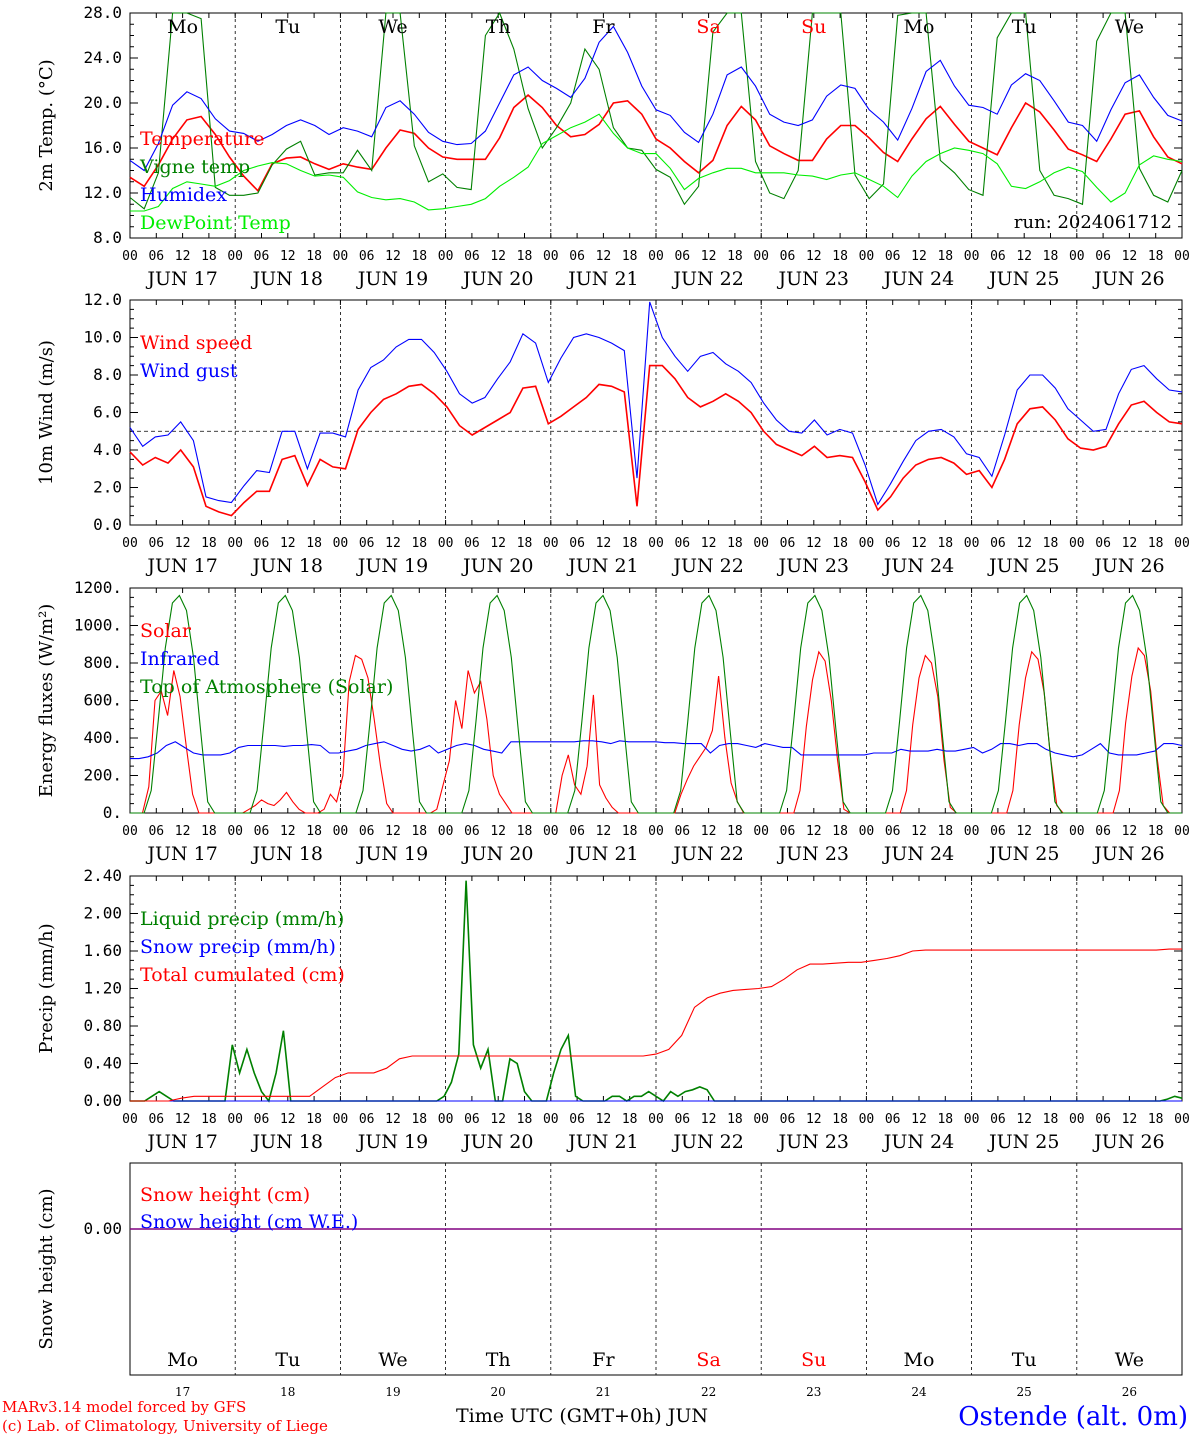 Image resolution: width=1194 pixels, height=1440 pixels. I want to click on weekday-label: We, so click(392, 1360).